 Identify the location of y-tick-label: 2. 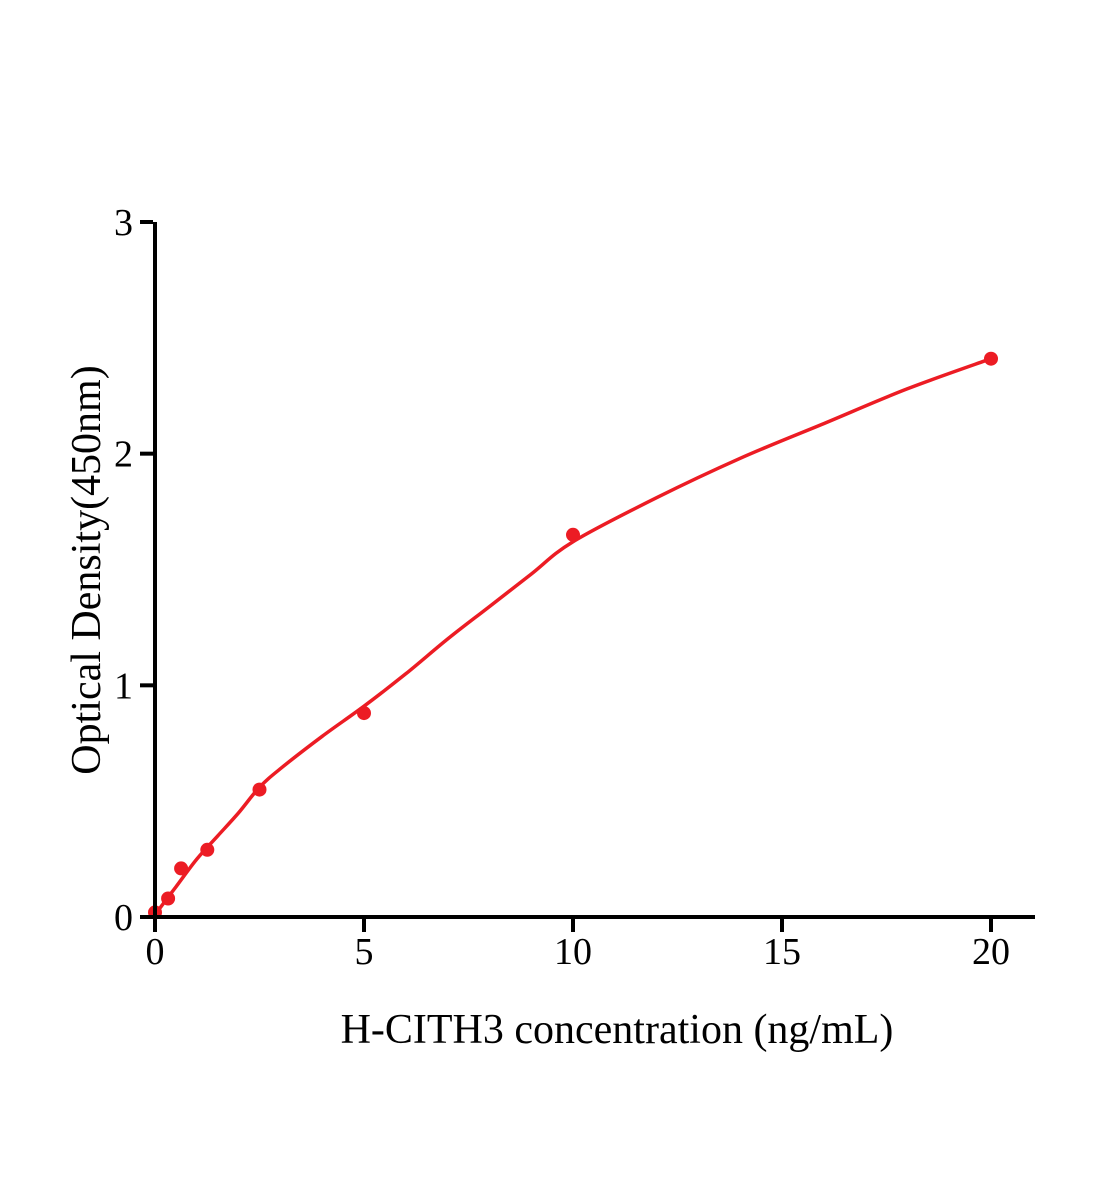
(123, 455).